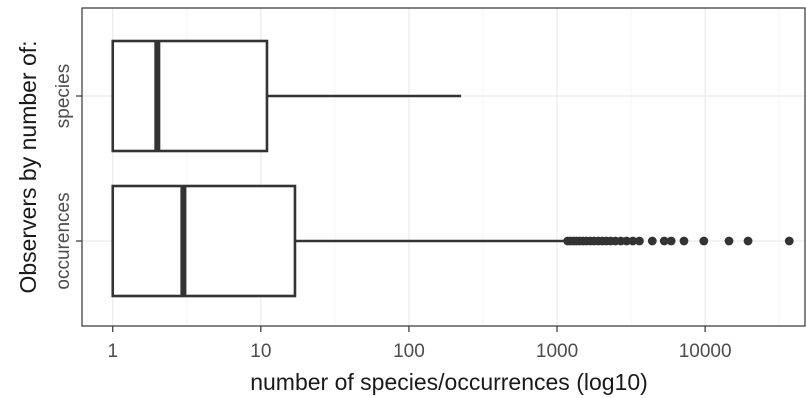 The image size is (806, 398). What do you see at coordinates (63, 96) in the screenshot?
I see `y-tick-label: species` at bounding box center [63, 96].